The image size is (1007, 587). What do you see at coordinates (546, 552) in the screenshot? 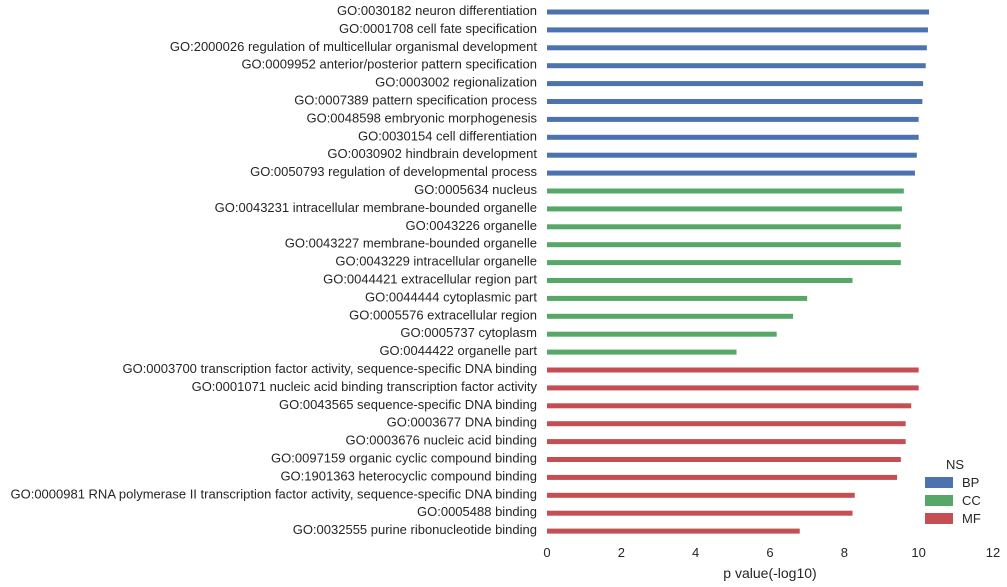
I see `x-tick-label: 0` at bounding box center [546, 552].